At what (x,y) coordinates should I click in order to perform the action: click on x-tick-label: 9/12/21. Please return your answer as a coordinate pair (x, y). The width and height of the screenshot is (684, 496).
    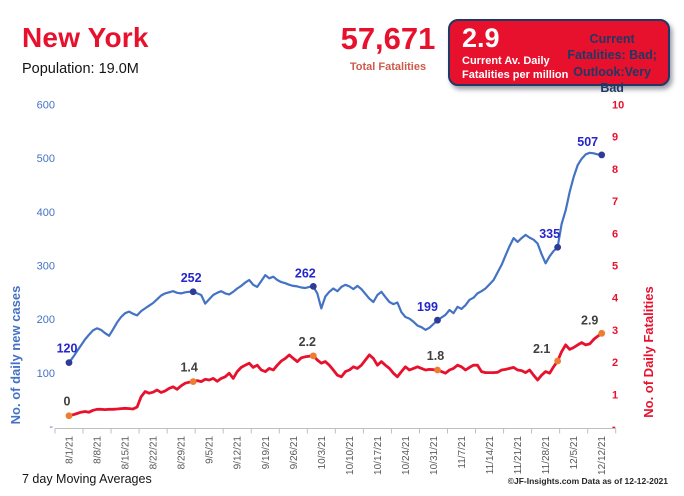
    Looking at the image, I should click on (238, 453).